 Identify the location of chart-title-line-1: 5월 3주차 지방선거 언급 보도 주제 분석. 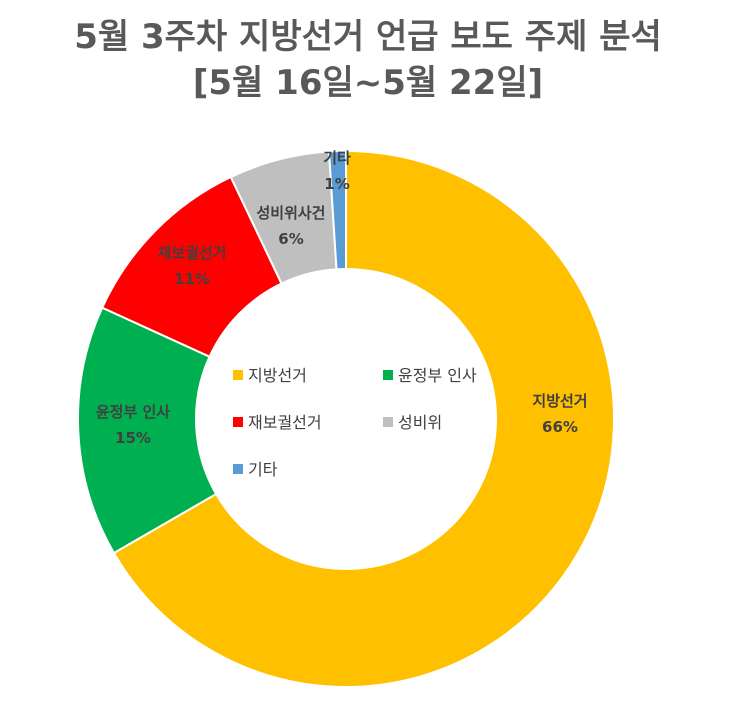
(368, 37).